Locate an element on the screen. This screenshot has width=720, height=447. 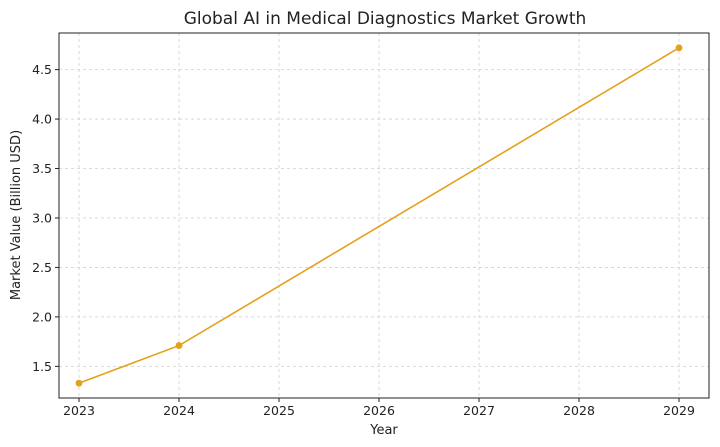
x-tick-label: 2023 is located at coordinates (79, 410).